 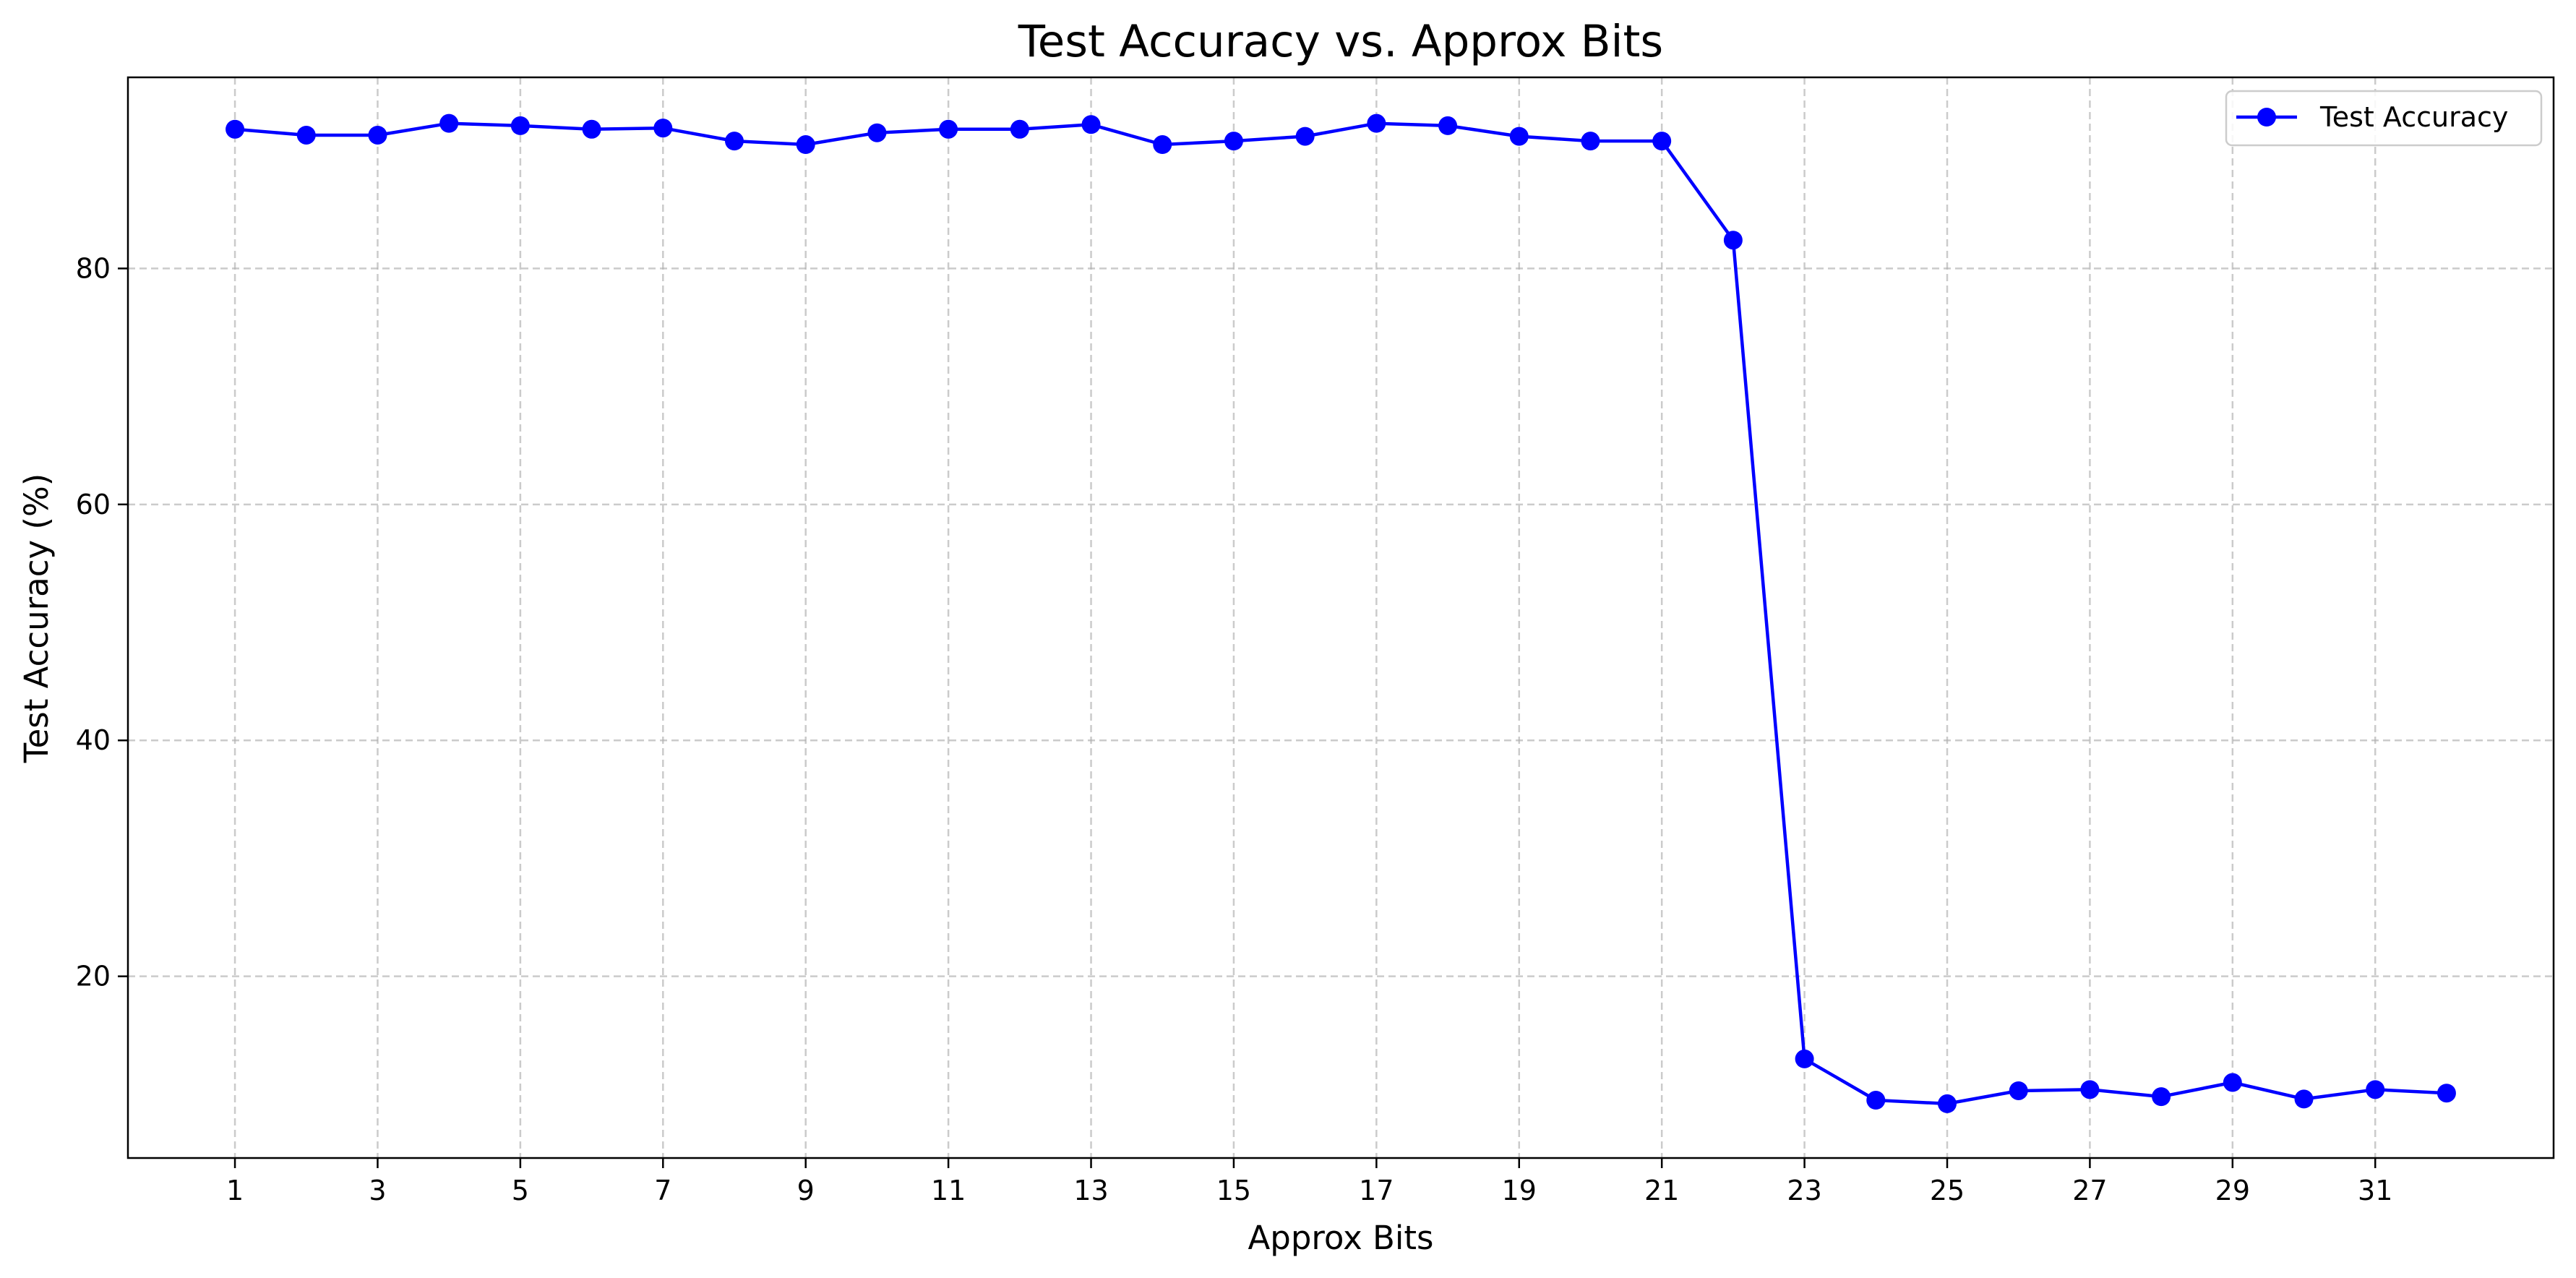 I want to click on x-tick-label: 27, so click(x=2090, y=1190).